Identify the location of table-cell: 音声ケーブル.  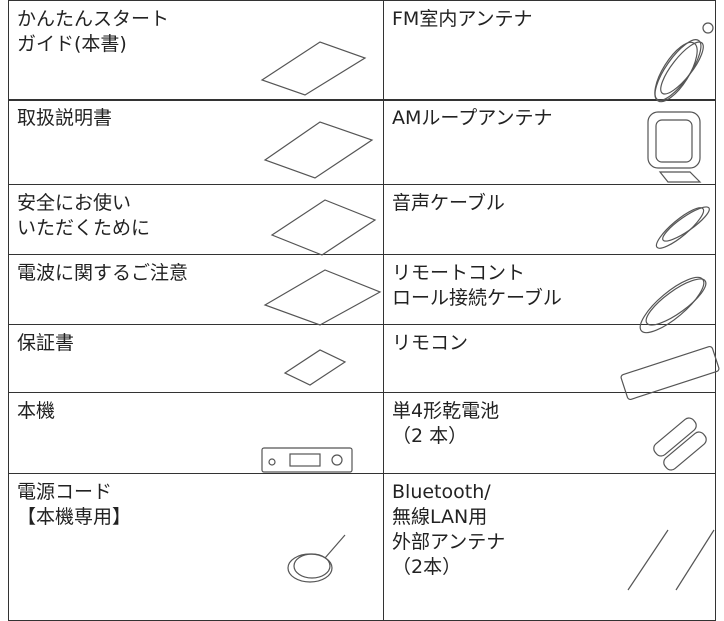
(549, 219).